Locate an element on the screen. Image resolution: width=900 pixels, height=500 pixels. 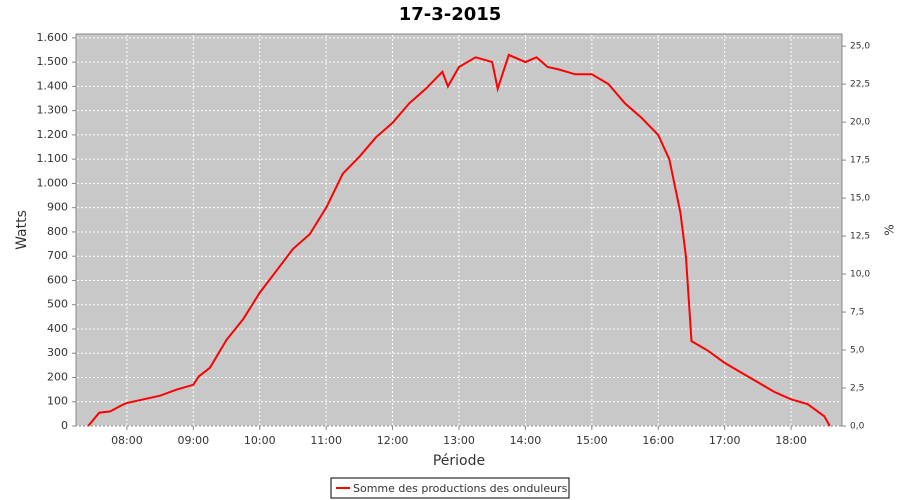
y2-tick-label: 25,0 is located at coordinates (860, 47).